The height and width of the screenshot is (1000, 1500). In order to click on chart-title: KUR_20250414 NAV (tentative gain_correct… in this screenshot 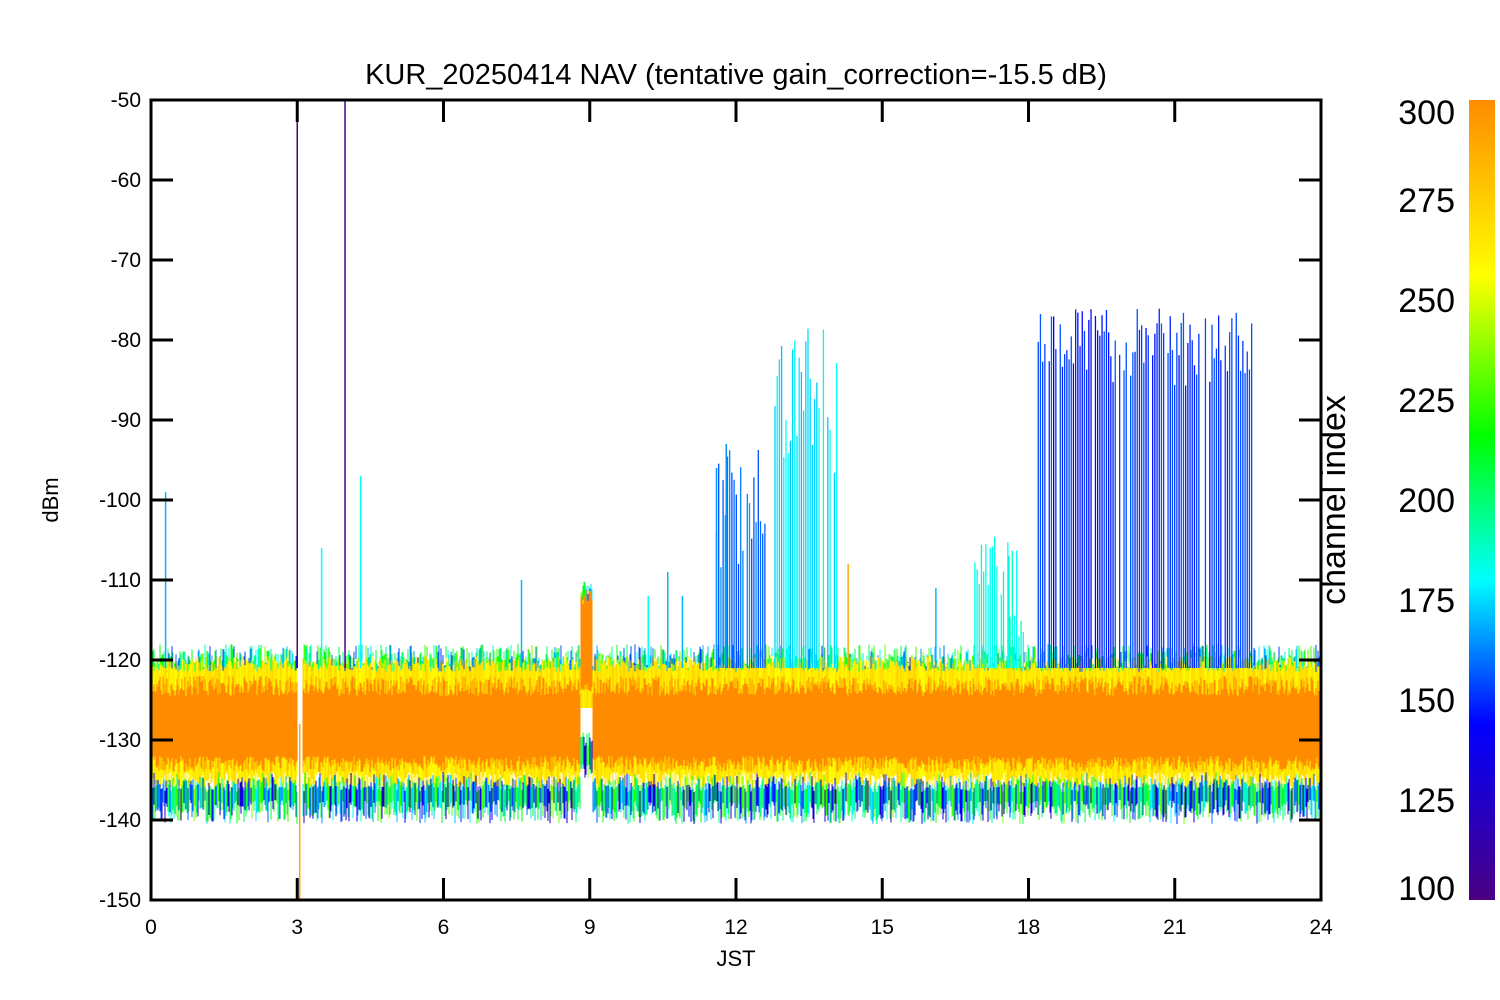, I will do `click(736, 75)`.